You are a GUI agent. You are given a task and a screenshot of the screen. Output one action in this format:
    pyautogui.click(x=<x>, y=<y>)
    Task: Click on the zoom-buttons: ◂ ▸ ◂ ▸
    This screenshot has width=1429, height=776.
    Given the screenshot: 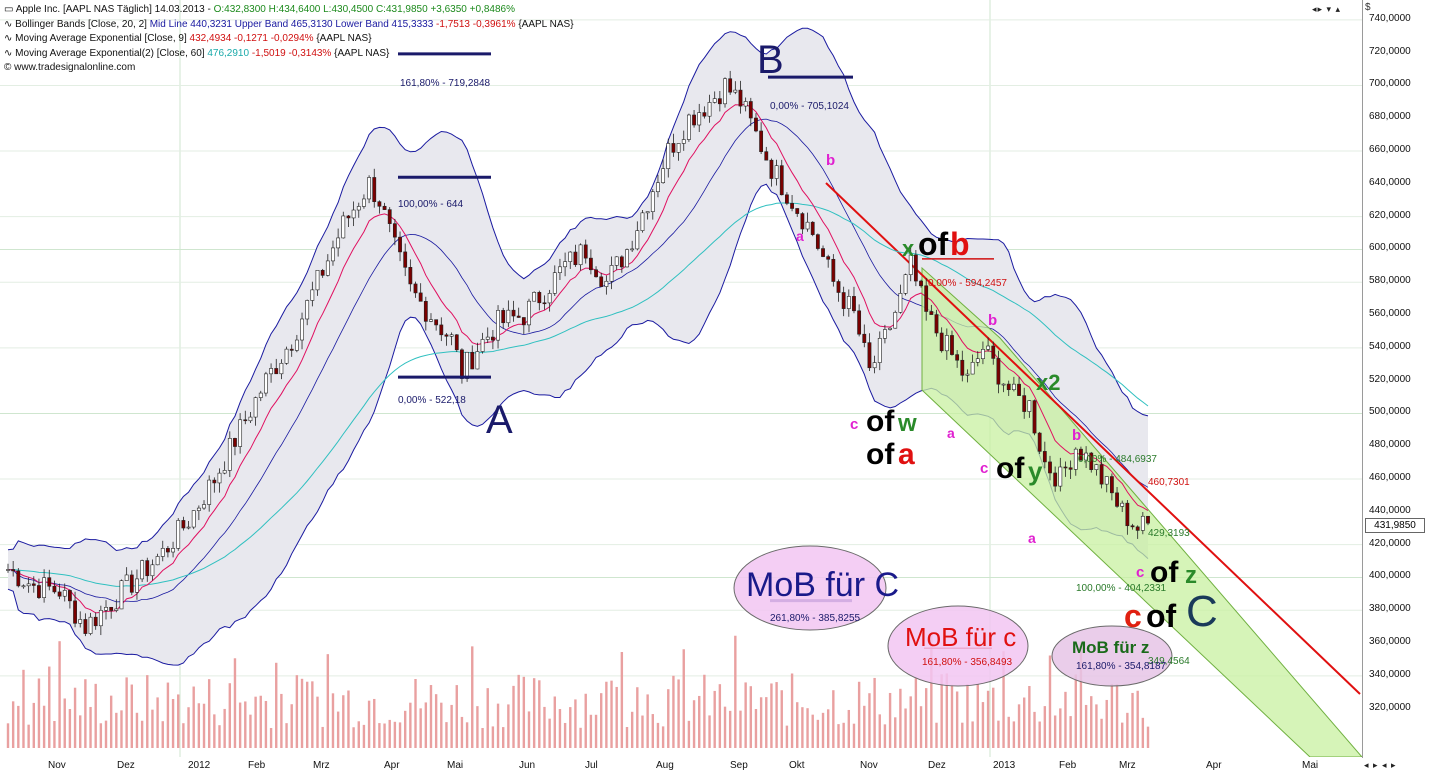 What is the action you would take?
    pyautogui.click(x=1380, y=765)
    